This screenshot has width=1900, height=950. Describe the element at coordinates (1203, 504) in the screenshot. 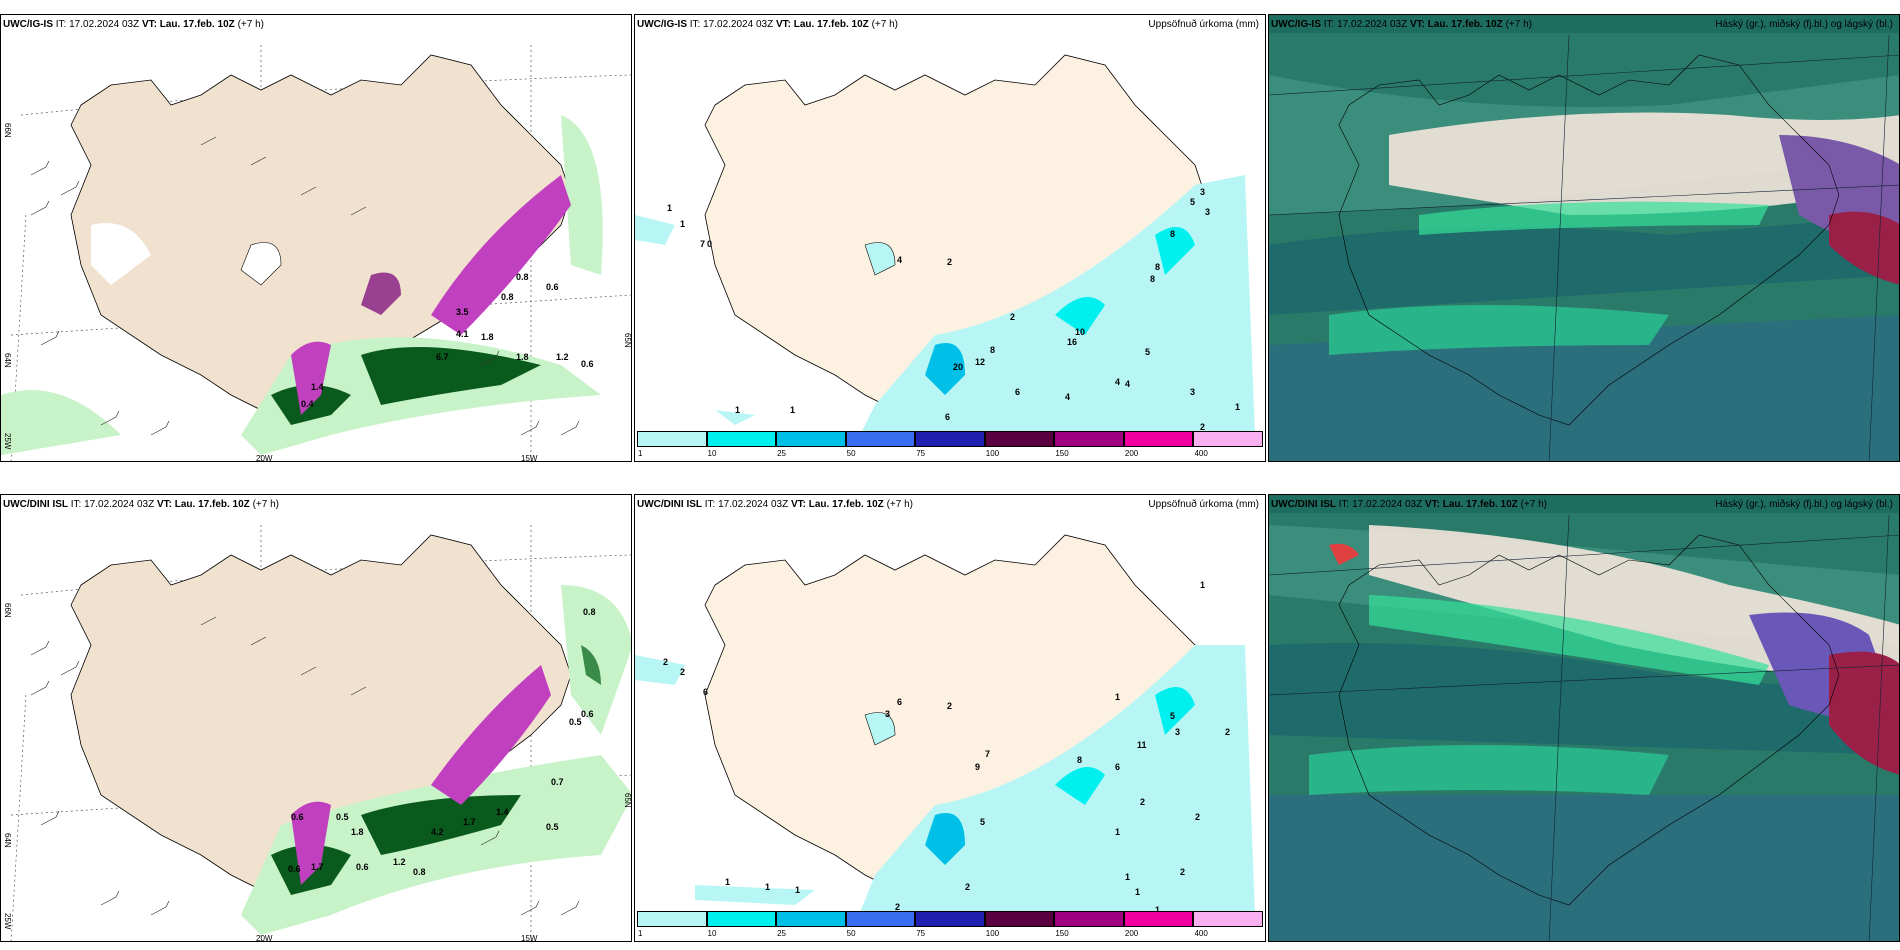

I see `map-title: Uppsöfnuð úrkoma (mm)` at that location.